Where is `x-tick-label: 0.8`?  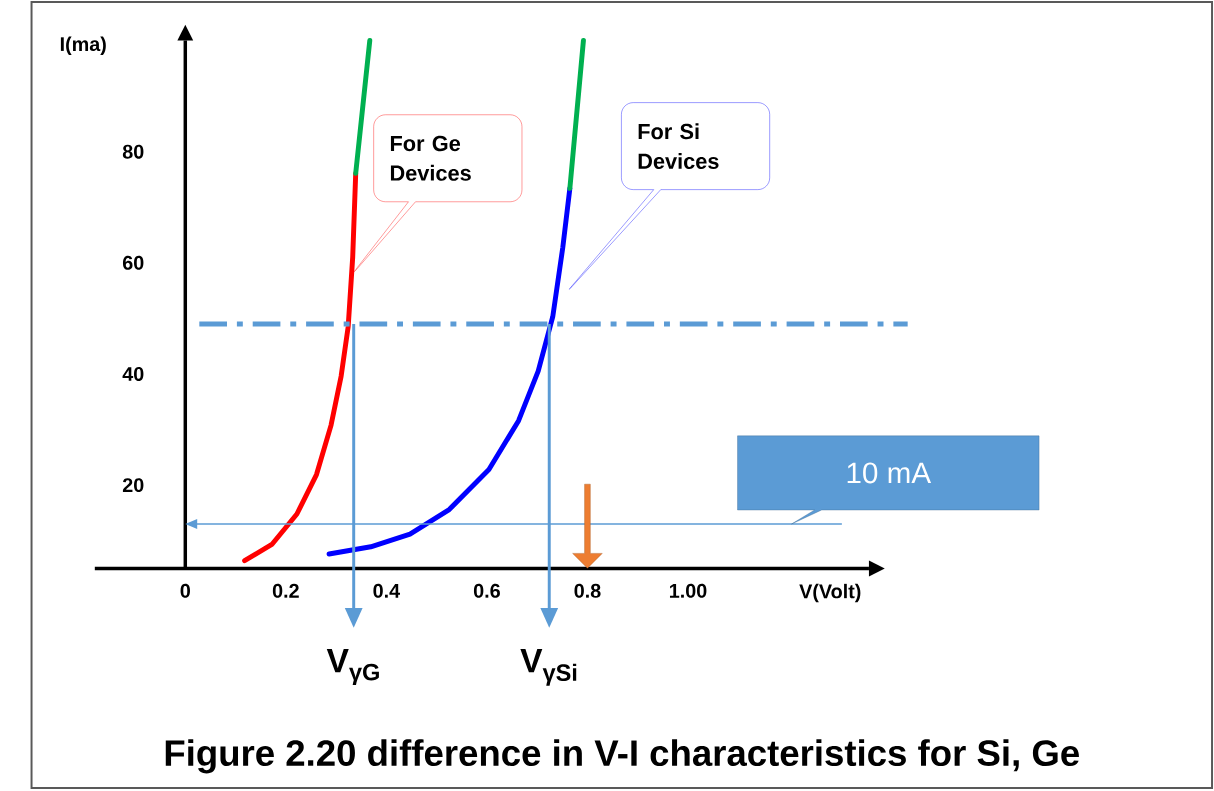
x-tick-label: 0.8 is located at coordinates (587, 590).